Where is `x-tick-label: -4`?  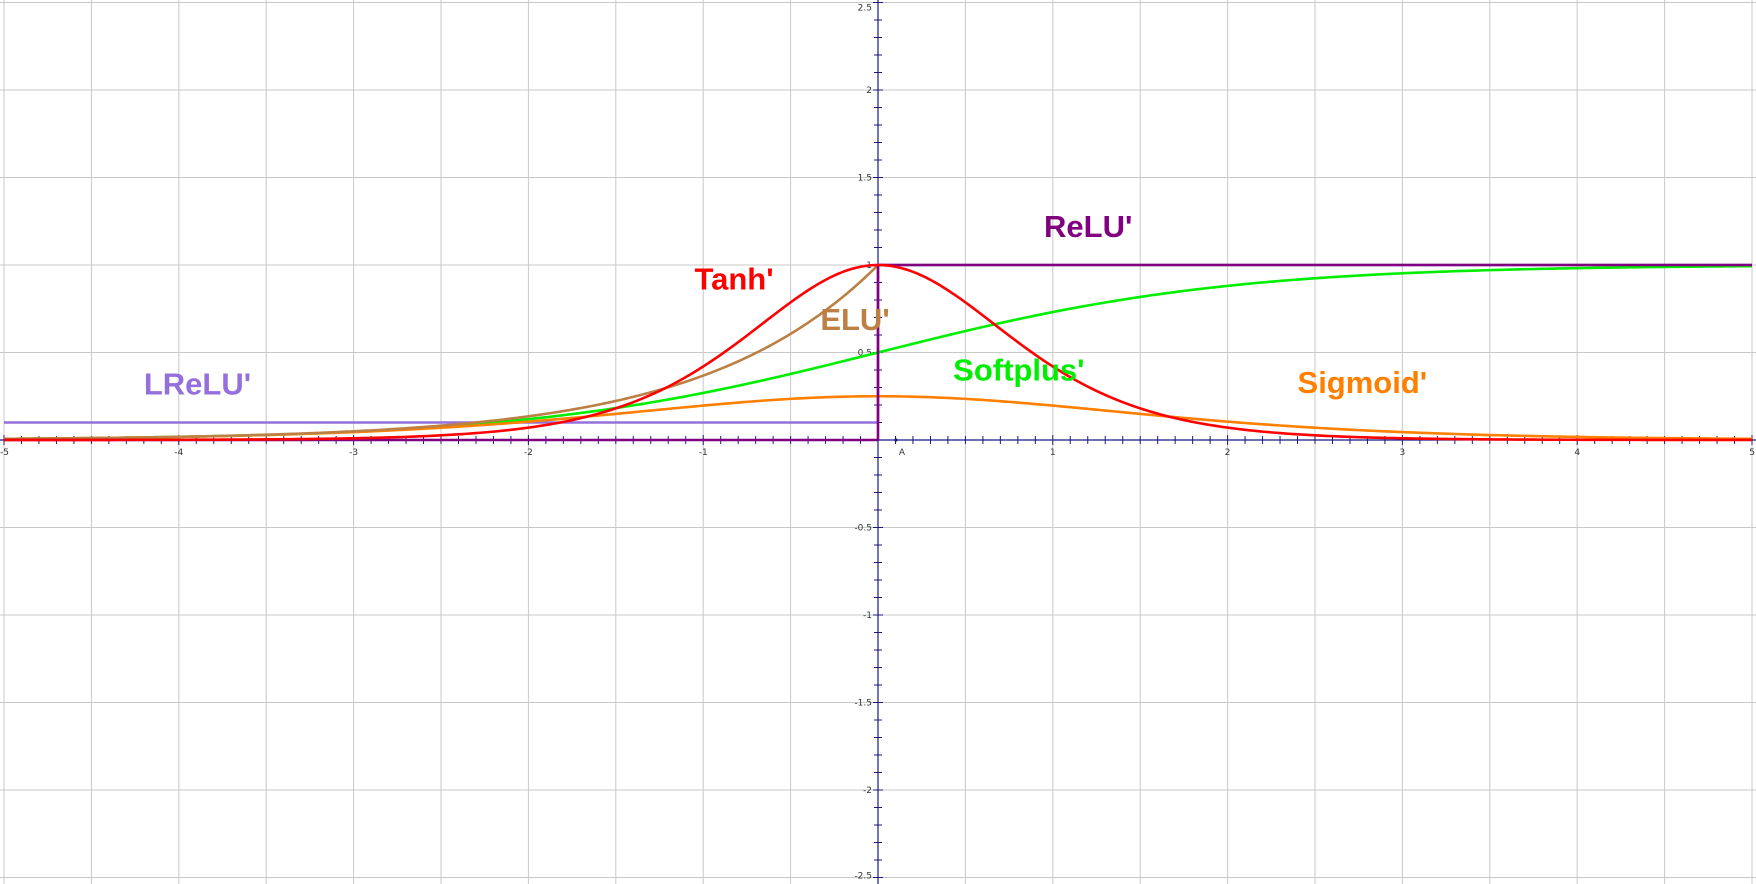
x-tick-label: -4 is located at coordinates (178, 453).